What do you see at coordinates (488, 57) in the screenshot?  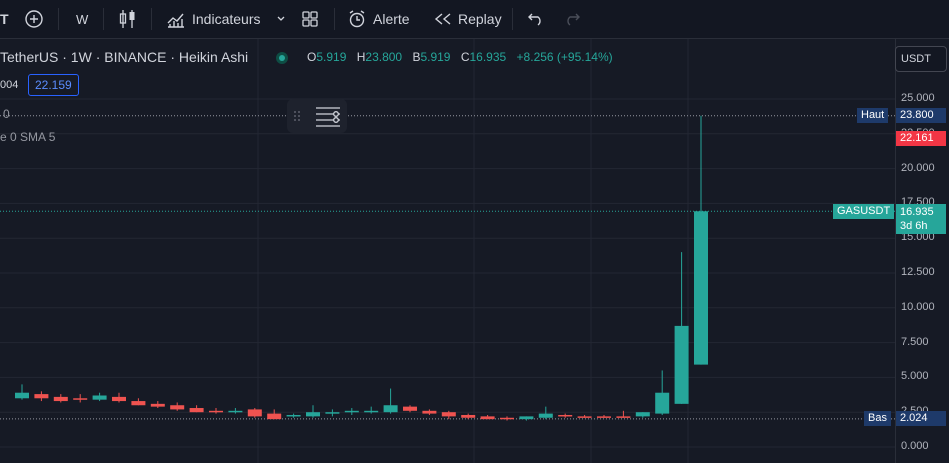 I see `close-value: 16.935` at bounding box center [488, 57].